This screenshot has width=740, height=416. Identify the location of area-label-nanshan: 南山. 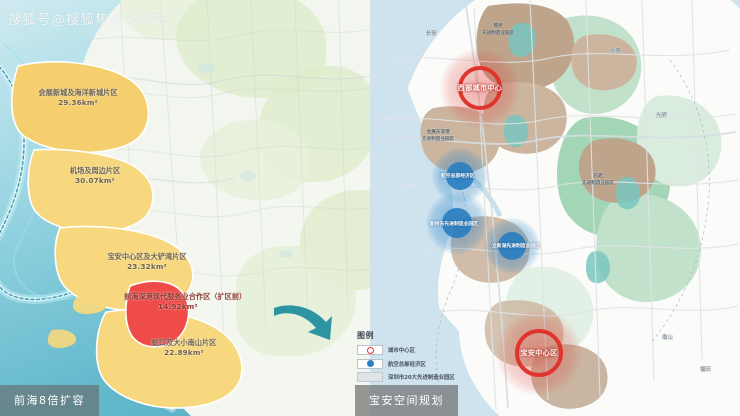
(667, 338).